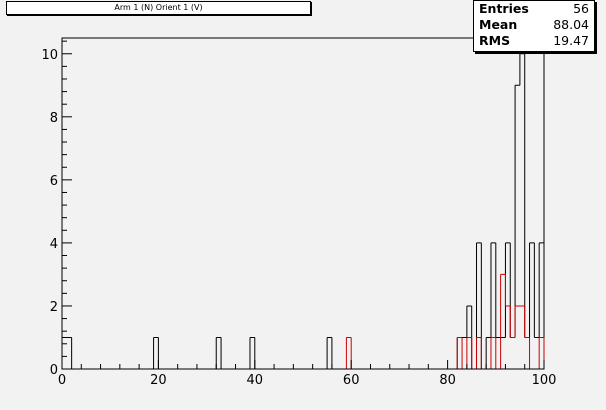 The width and height of the screenshot is (606, 410). I want to click on x-tick-label: 60, so click(351, 380).